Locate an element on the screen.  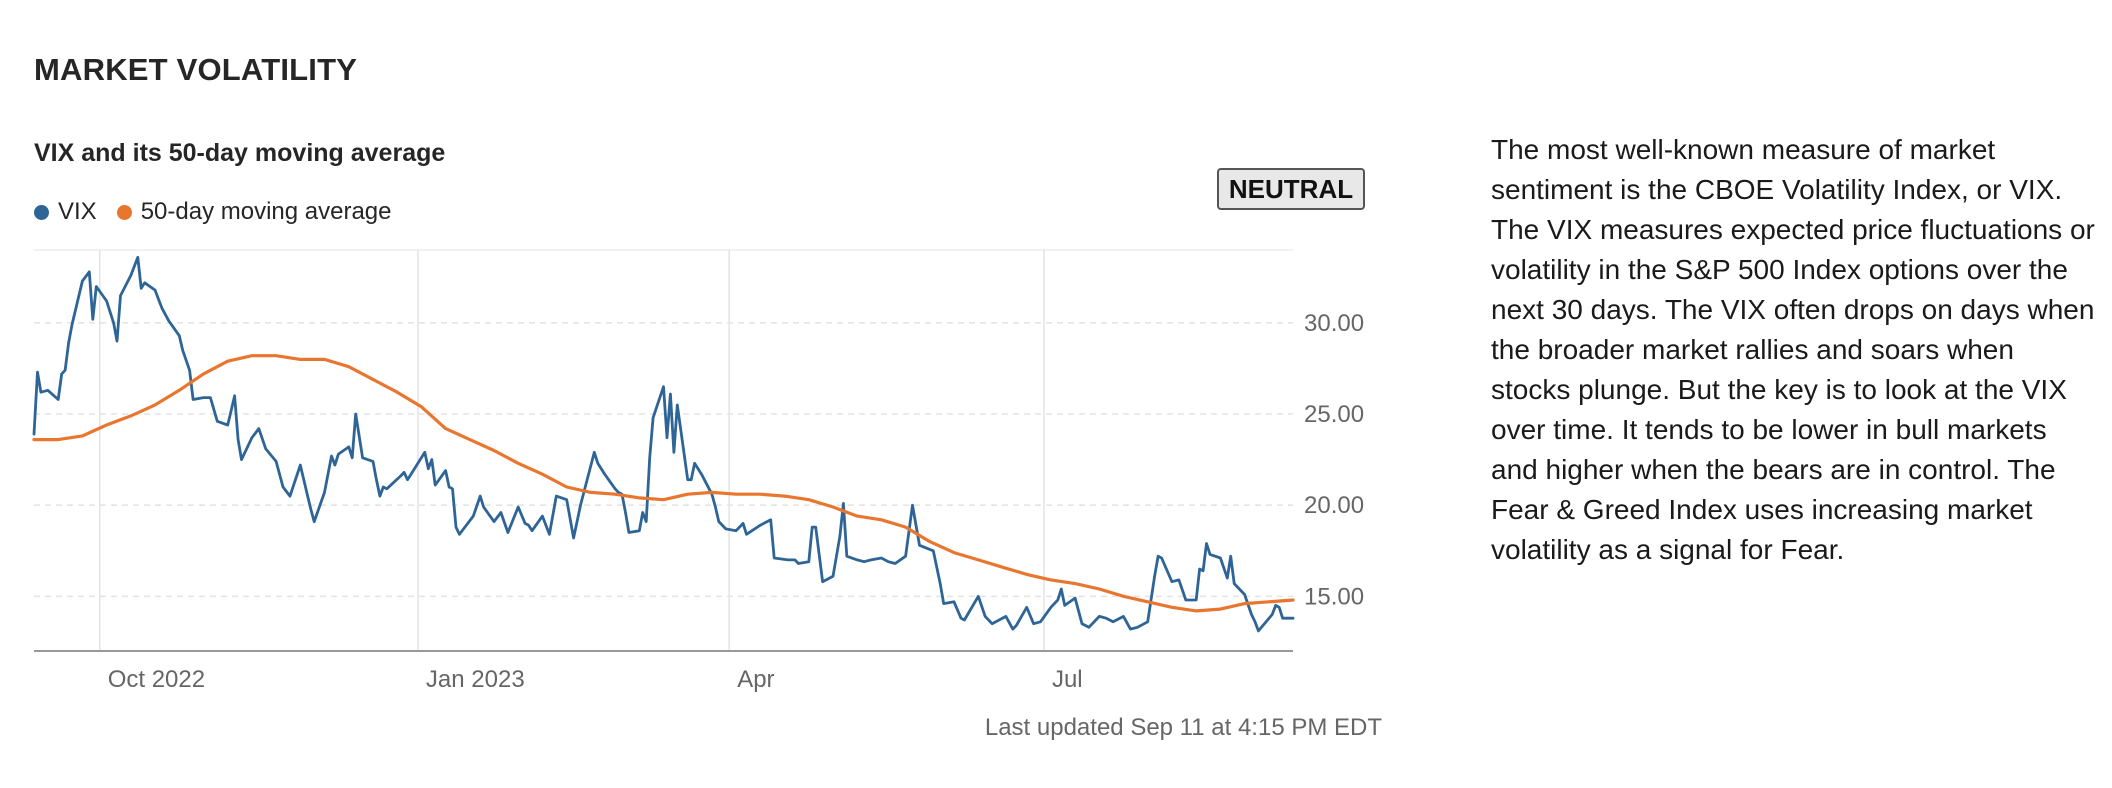
y-tick-label: 15.00 is located at coordinates (1334, 596).